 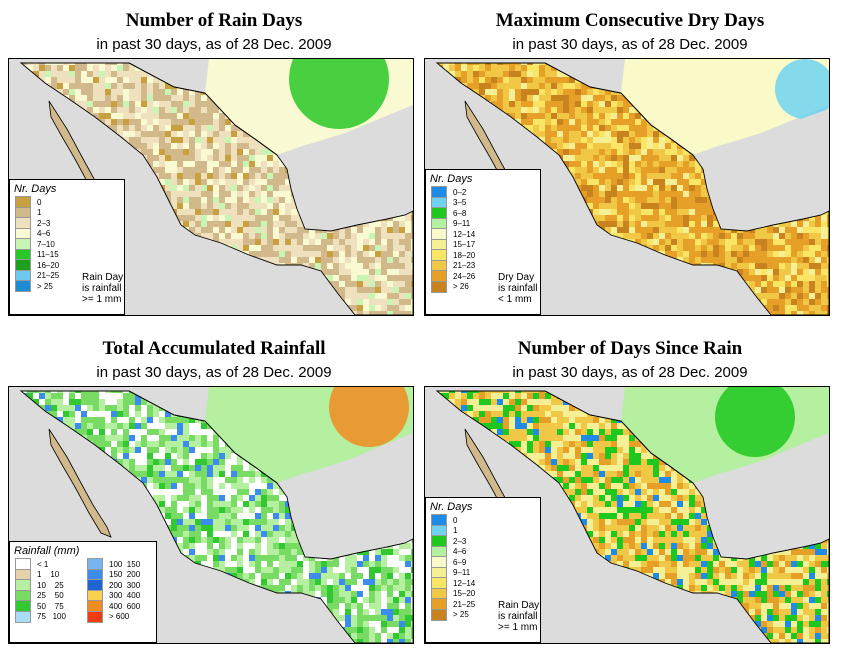 I want to click on panel-title: Number of Rain Days, so click(x=214, y=20).